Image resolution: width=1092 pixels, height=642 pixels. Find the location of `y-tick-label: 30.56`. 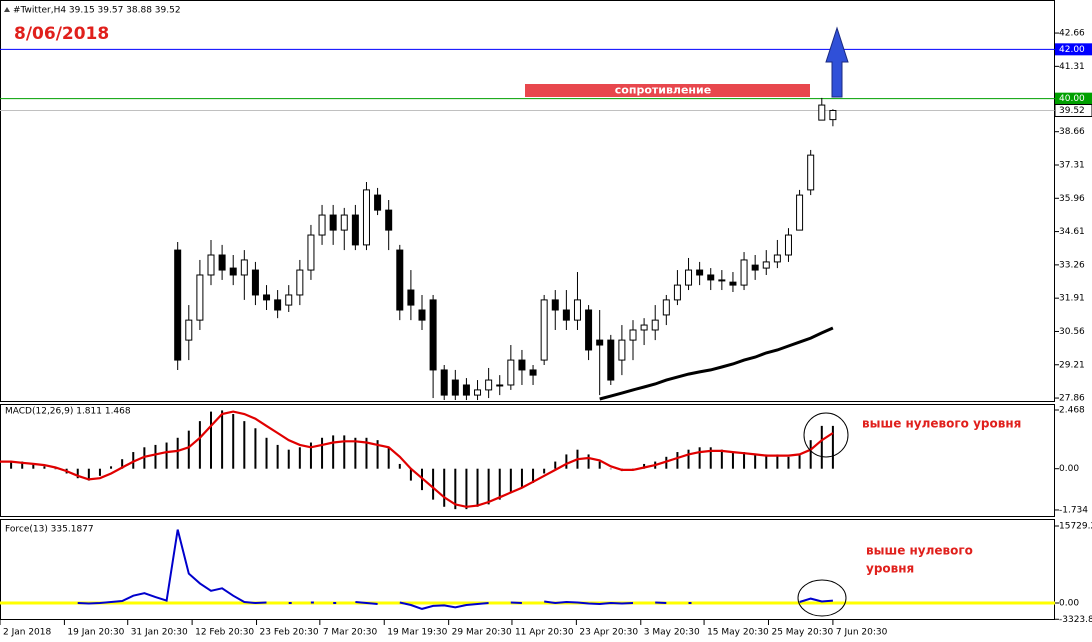

y-tick-label: 30.56 is located at coordinates (1072, 332).